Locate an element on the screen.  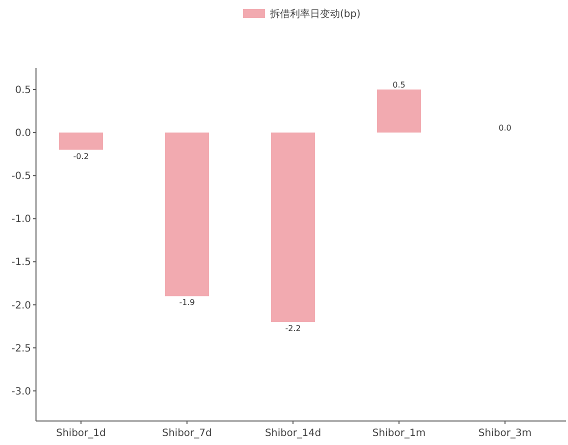
x-tick-label: Shibor_7d is located at coordinates (187, 433).